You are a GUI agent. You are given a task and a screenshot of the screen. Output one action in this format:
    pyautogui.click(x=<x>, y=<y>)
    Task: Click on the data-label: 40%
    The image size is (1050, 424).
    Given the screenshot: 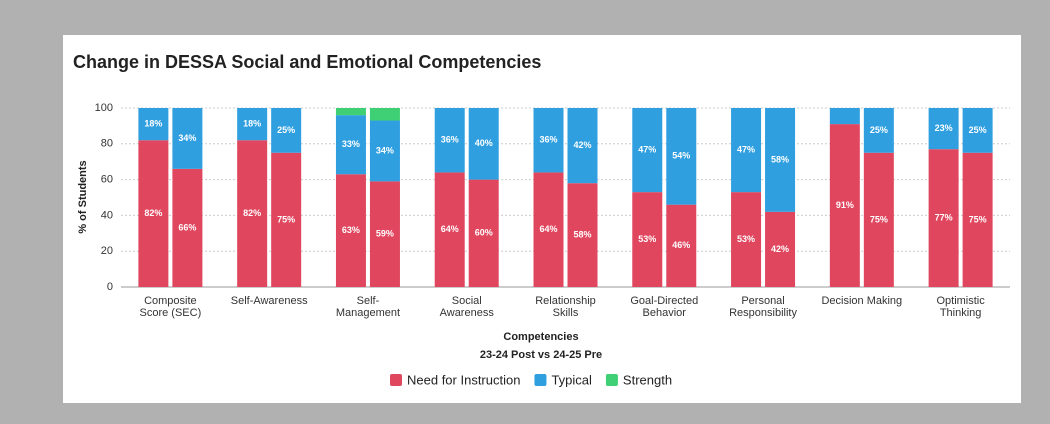 What is the action you would take?
    pyautogui.click(x=484, y=143)
    